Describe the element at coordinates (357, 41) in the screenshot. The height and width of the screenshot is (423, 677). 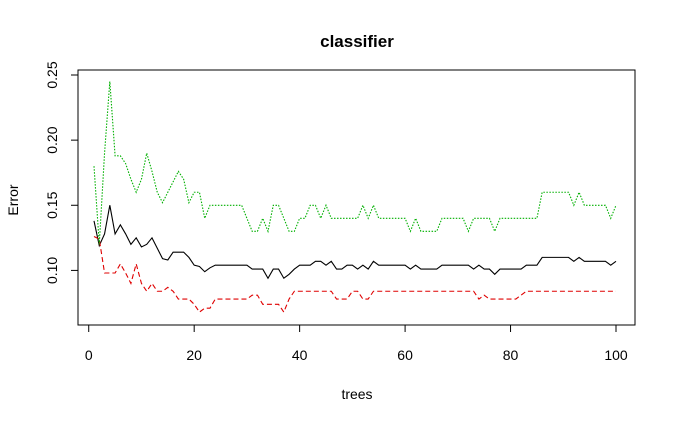
I see `chart-title: classifier` at that location.